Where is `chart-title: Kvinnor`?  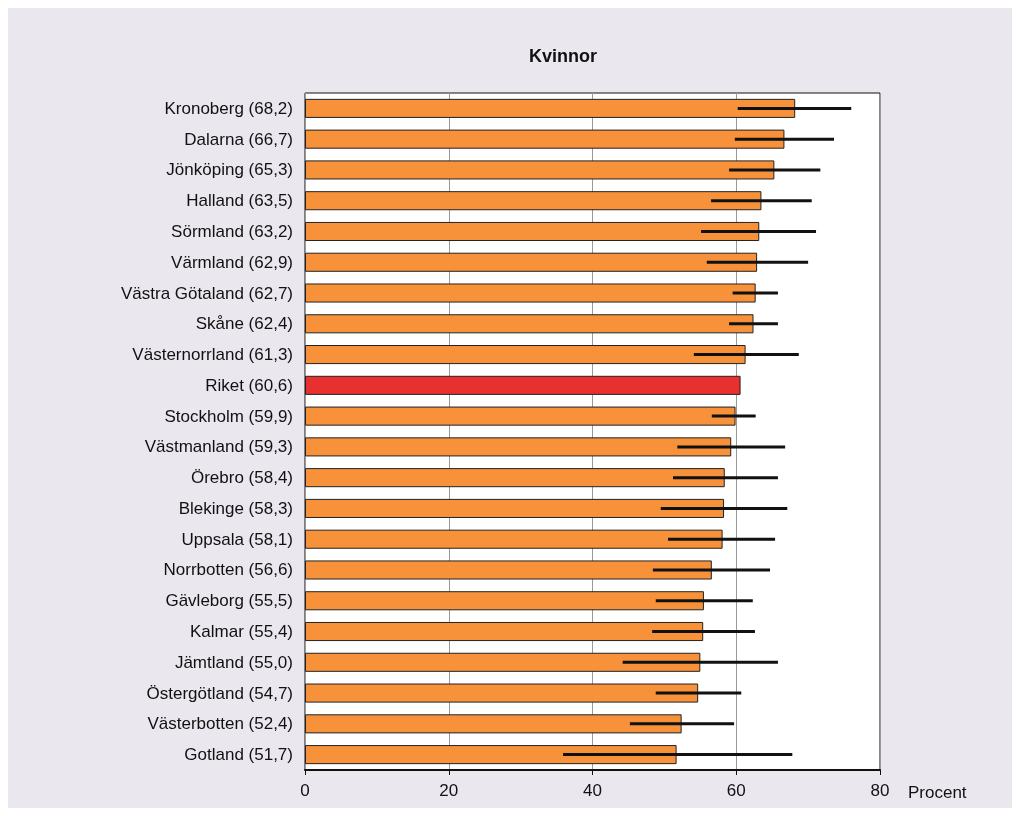 chart-title: Kvinnor is located at coordinates (563, 56).